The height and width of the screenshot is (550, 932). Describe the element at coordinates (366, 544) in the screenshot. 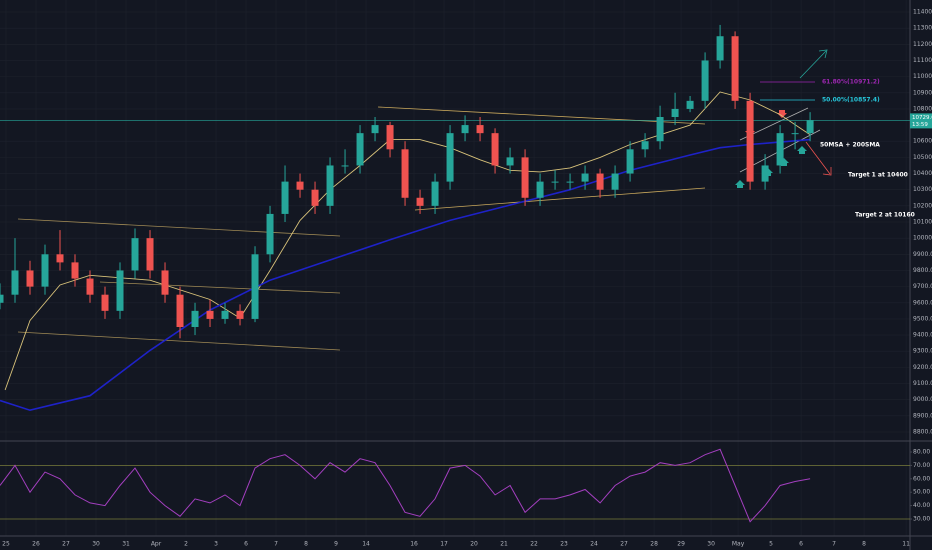

I see `x-tick-label: 14` at that location.